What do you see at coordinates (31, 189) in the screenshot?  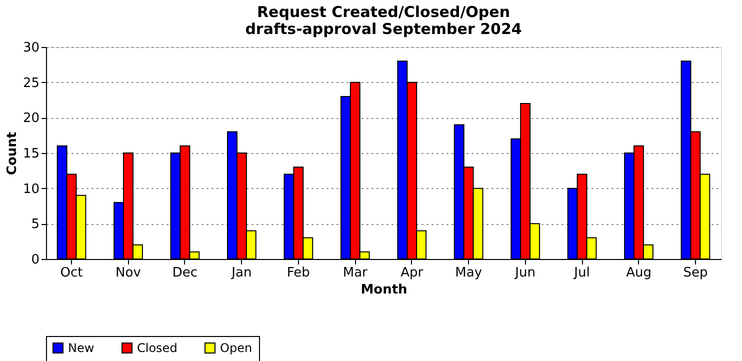 I see `y-tick-label: 10` at bounding box center [31, 189].